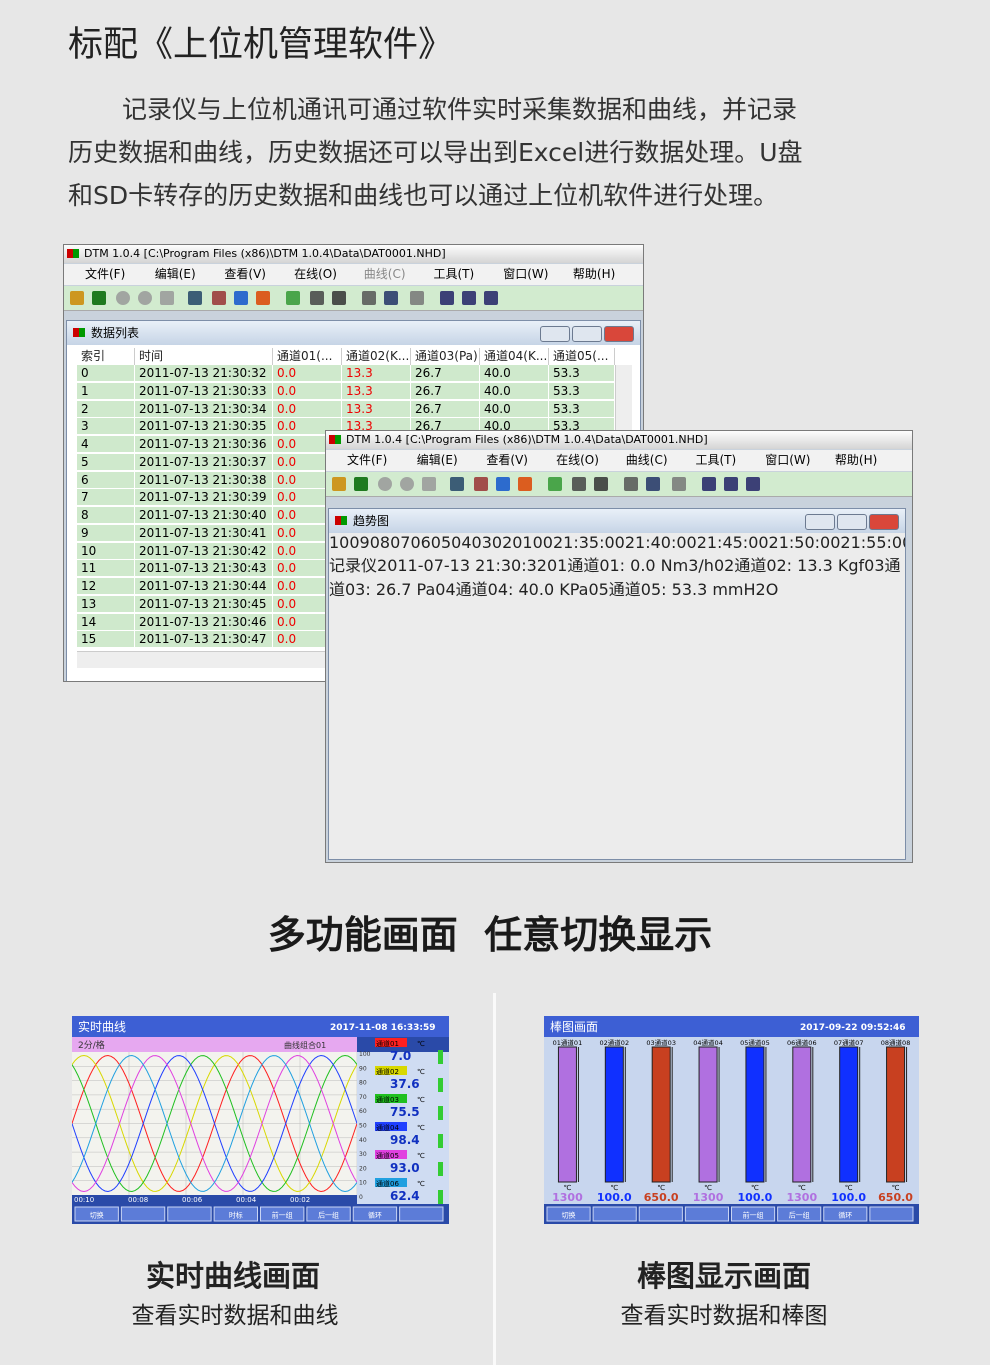 The width and height of the screenshot is (990, 1365). What do you see at coordinates (106, 498) in the screenshot?
I see `table-cell: 7` at bounding box center [106, 498].